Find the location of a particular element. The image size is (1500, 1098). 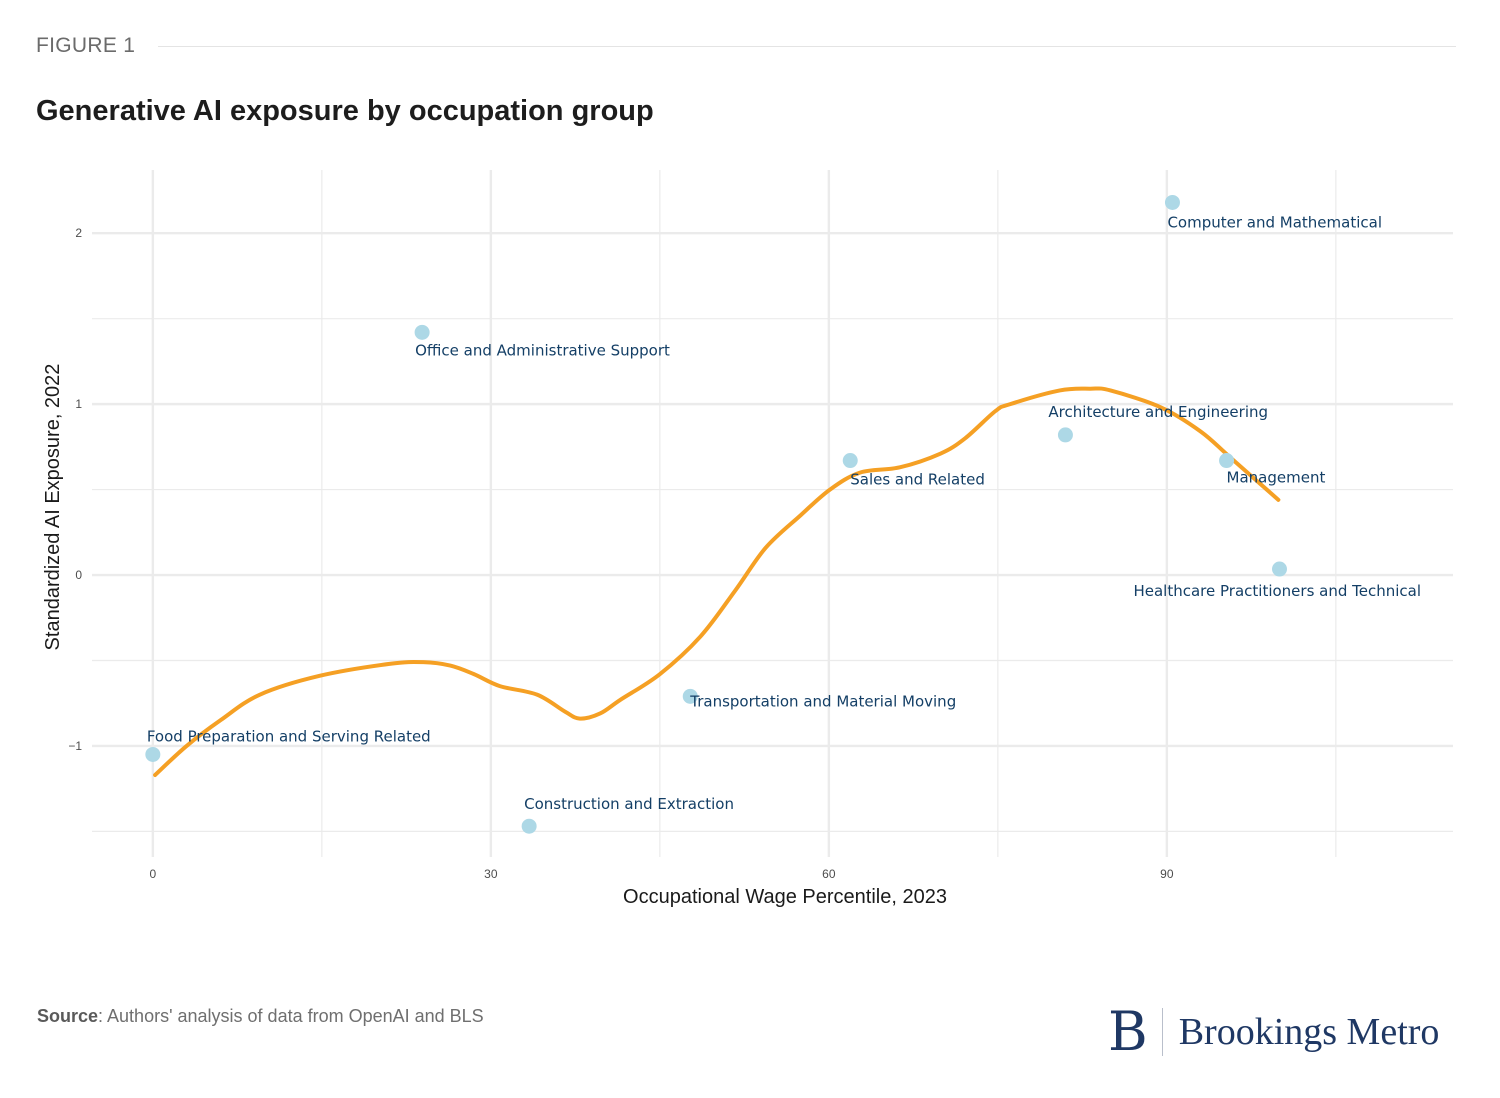

x-axis-title: Occupational Wage Percentile, 2023 is located at coordinates (785, 897).